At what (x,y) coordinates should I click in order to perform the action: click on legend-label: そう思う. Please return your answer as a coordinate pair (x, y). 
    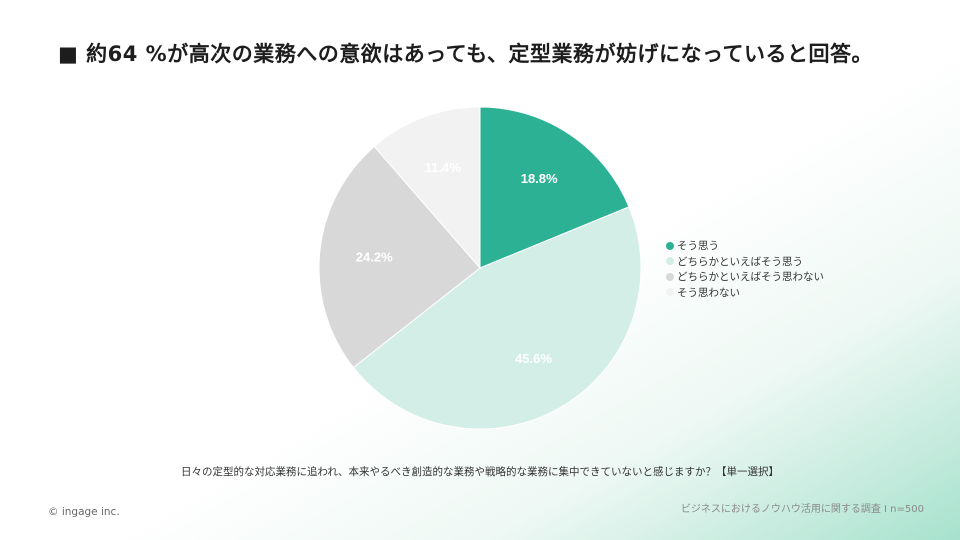
    Looking at the image, I should click on (698, 246).